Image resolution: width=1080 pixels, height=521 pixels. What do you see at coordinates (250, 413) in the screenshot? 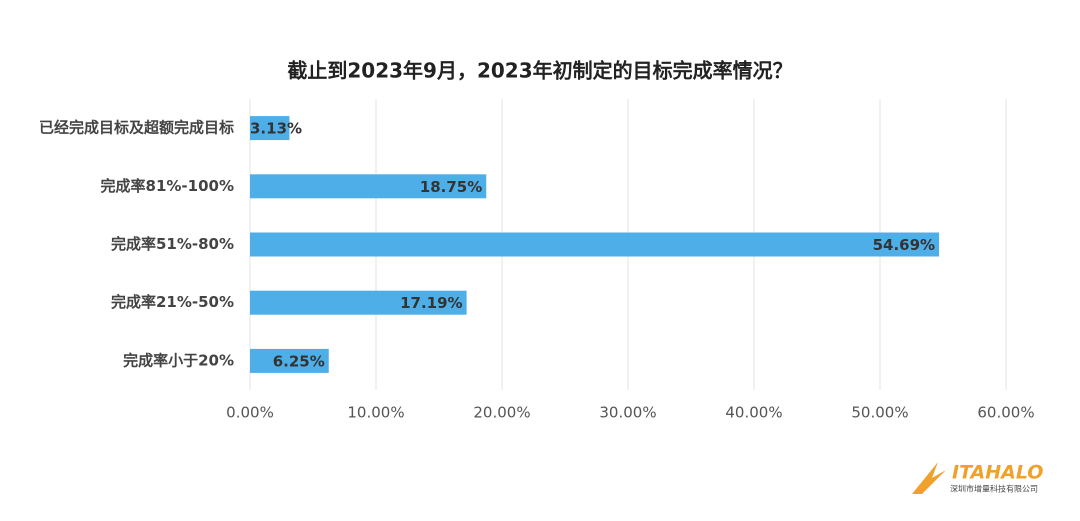
I see `x-tick-label: 0.00%` at bounding box center [250, 413].